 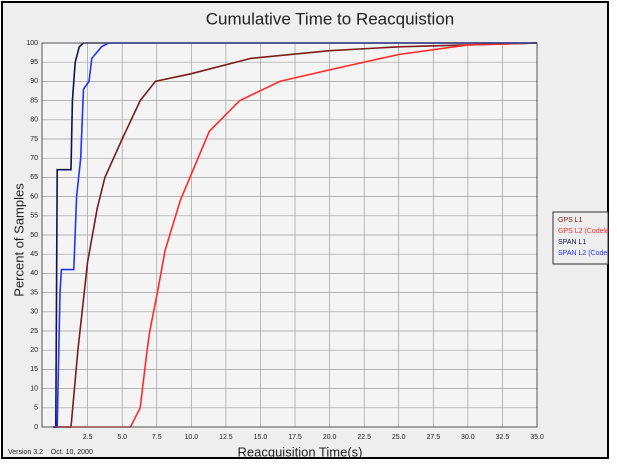 What do you see at coordinates (34, 139) in the screenshot?
I see `y-tick-label: 75` at bounding box center [34, 139].